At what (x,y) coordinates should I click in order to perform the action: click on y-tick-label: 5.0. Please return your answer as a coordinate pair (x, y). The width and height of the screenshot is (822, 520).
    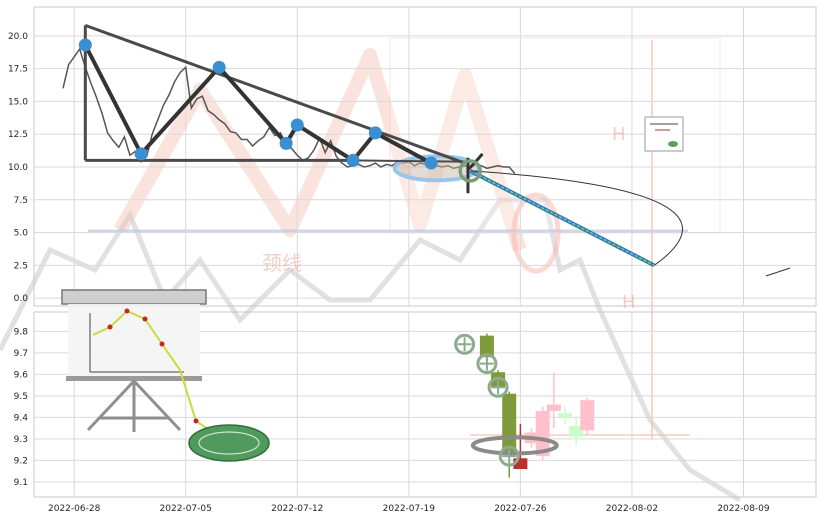
    Looking at the image, I should click on (21, 234).